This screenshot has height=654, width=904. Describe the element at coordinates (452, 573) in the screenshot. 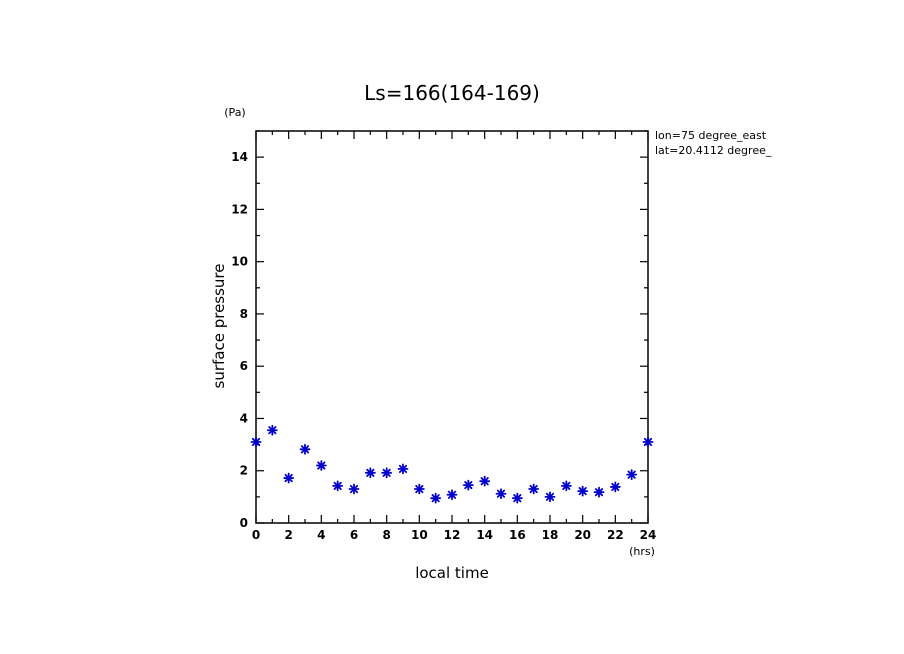

I see `x-axis-label: local time` at that location.